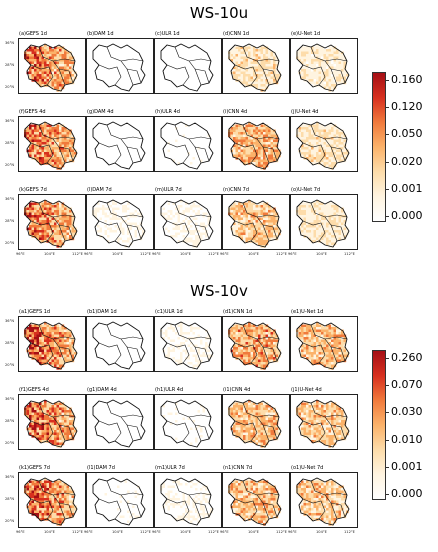  I want to click on y-tick-label: 36°N, so click(9, 43).